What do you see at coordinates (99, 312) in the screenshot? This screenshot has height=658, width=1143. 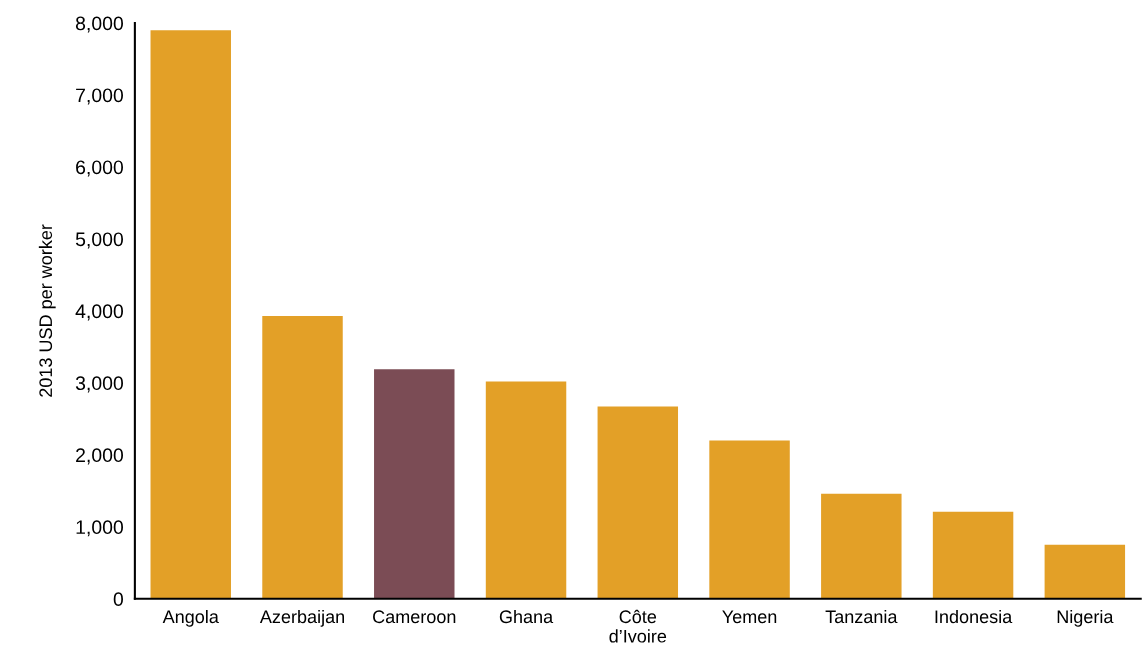 I see `y-tick-label: 4,000` at bounding box center [99, 312].